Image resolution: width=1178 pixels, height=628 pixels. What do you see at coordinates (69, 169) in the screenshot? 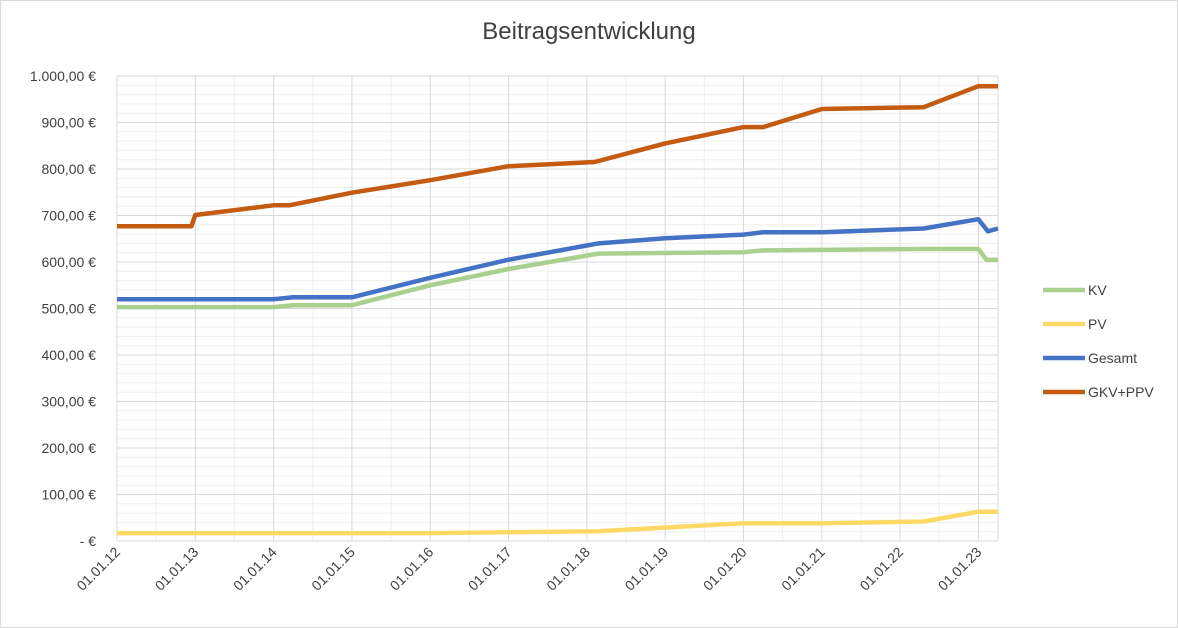
I see `y-tick-label: 800,00 €` at bounding box center [69, 169].